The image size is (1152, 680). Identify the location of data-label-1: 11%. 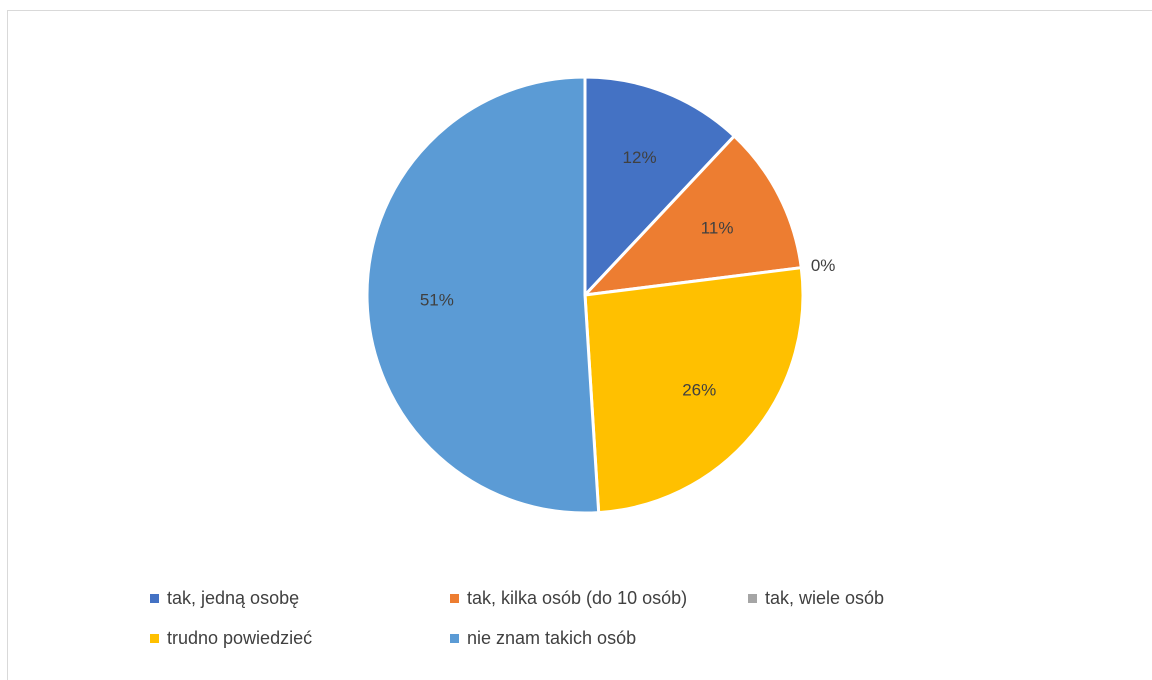
(717, 228).